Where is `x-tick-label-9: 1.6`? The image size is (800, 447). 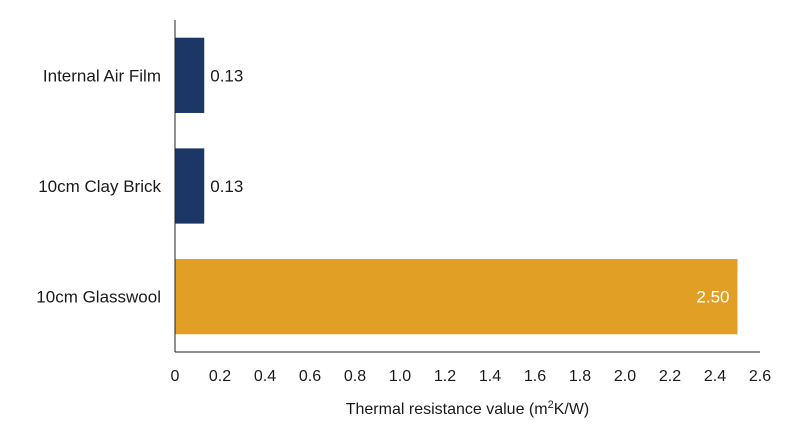
x-tick-label-9: 1.6 is located at coordinates (535, 376).